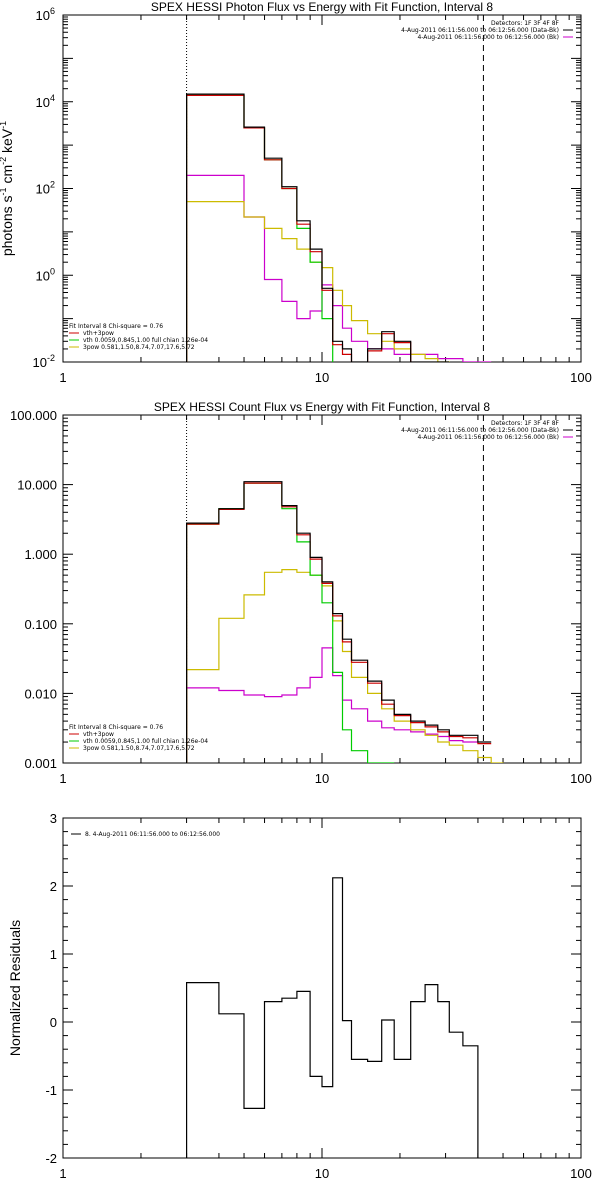  What do you see at coordinates (53, 1022) in the screenshot?
I see `y-tick-label: 0` at bounding box center [53, 1022].